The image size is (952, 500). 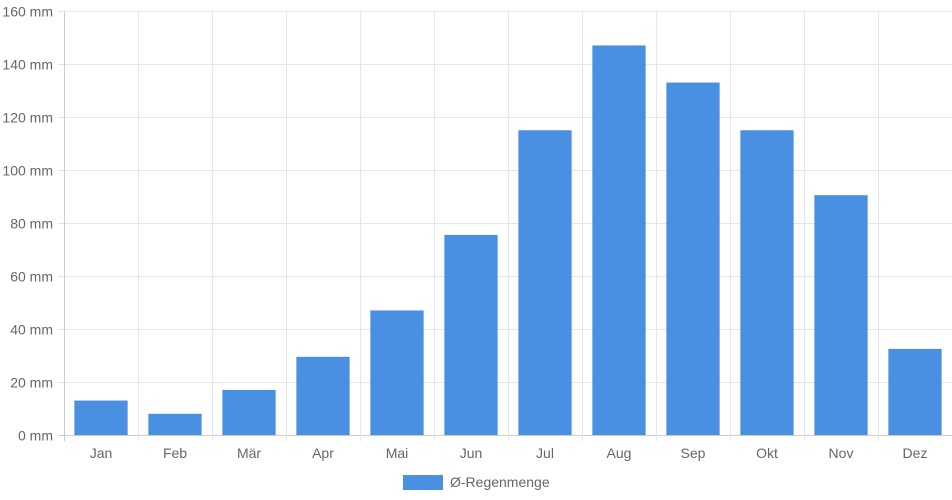 What do you see at coordinates (619, 240) in the screenshot?
I see `bar-aug` at bounding box center [619, 240].